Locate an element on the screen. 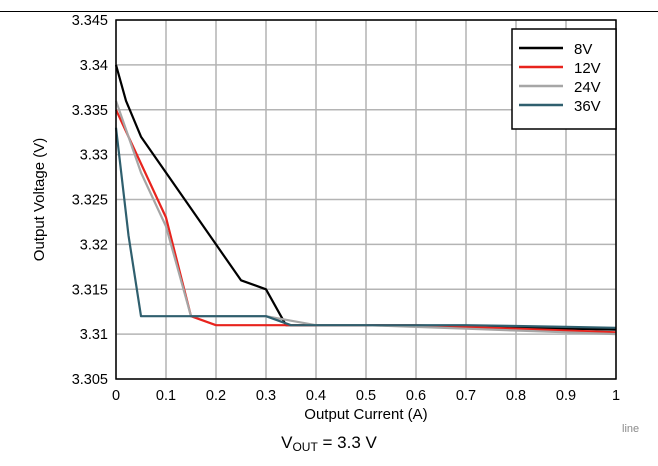 This screenshot has height=466, width=658. chart-type-tag: line is located at coordinates (631, 429).